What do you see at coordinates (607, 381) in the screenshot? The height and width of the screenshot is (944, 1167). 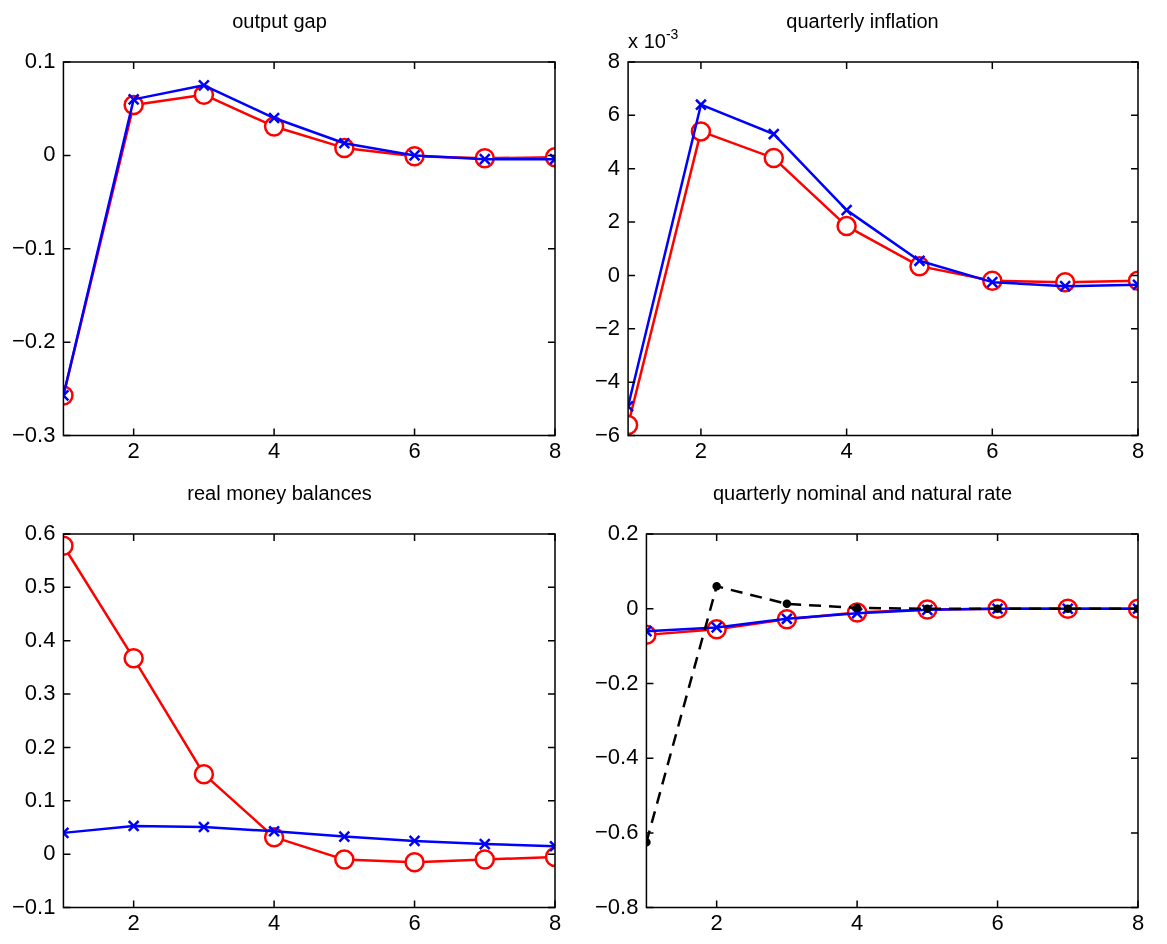 I see `y-tick-label: −4` at bounding box center [607, 381].